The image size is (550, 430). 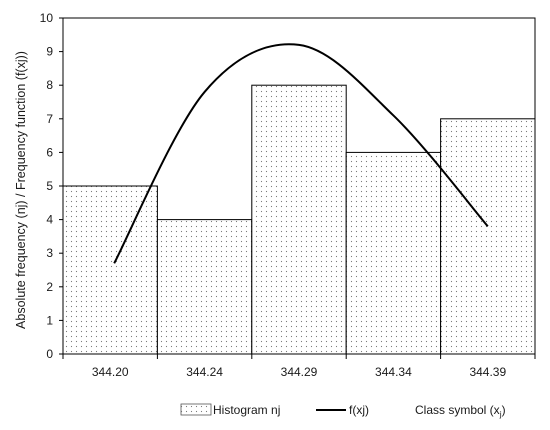 What do you see at coordinates (49, 152) in the screenshot?
I see `y-tick-label: 6` at bounding box center [49, 152].